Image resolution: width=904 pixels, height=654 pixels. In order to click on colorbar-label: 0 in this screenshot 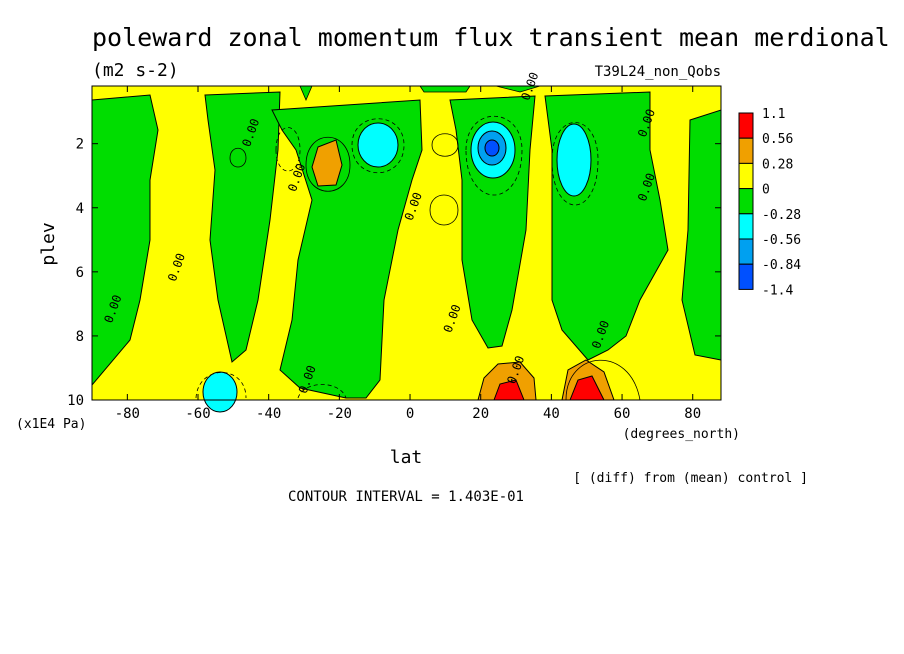, I will do `click(766, 190)`.